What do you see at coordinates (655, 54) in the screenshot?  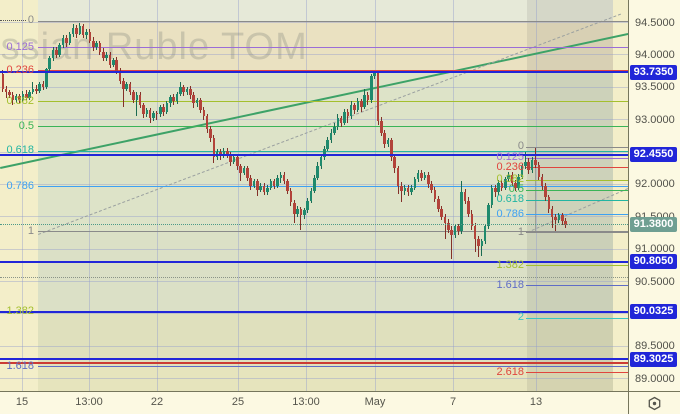 I see `price-tick-label: 94.0000` at bounding box center [655, 54].